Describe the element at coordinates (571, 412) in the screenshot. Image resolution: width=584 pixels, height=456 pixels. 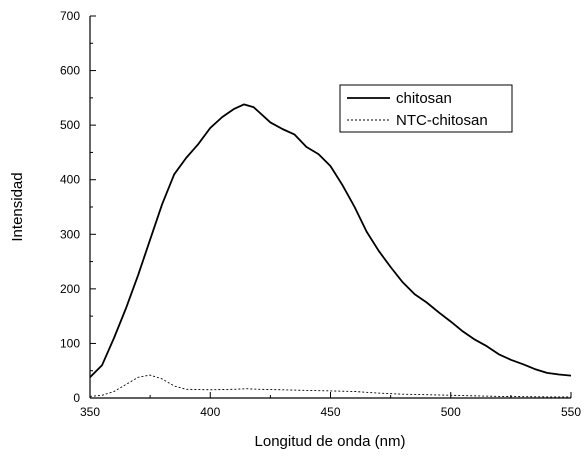
I see `x-tick-label: 550` at that location.